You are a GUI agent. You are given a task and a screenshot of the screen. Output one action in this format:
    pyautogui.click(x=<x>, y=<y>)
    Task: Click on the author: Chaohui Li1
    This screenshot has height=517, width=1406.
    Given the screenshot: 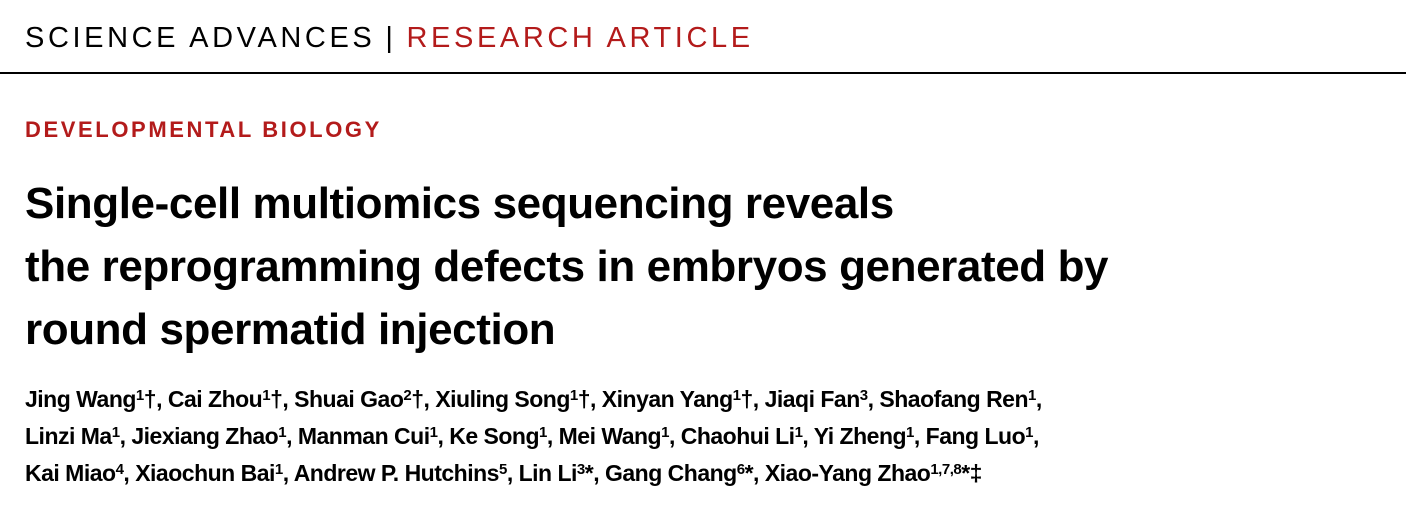 What is the action you would take?
    pyautogui.click(x=742, y=436)
    